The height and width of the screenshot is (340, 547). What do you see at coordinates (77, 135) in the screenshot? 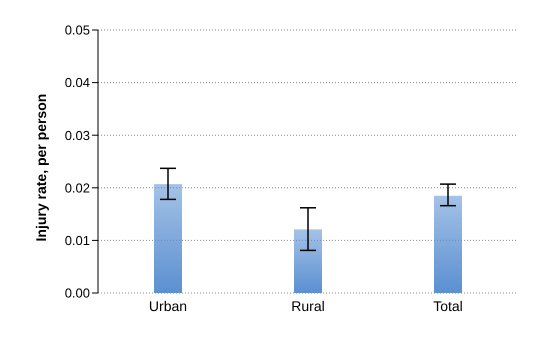
I see `y-tick-label: 0.03` at bounding box center [77, 135].